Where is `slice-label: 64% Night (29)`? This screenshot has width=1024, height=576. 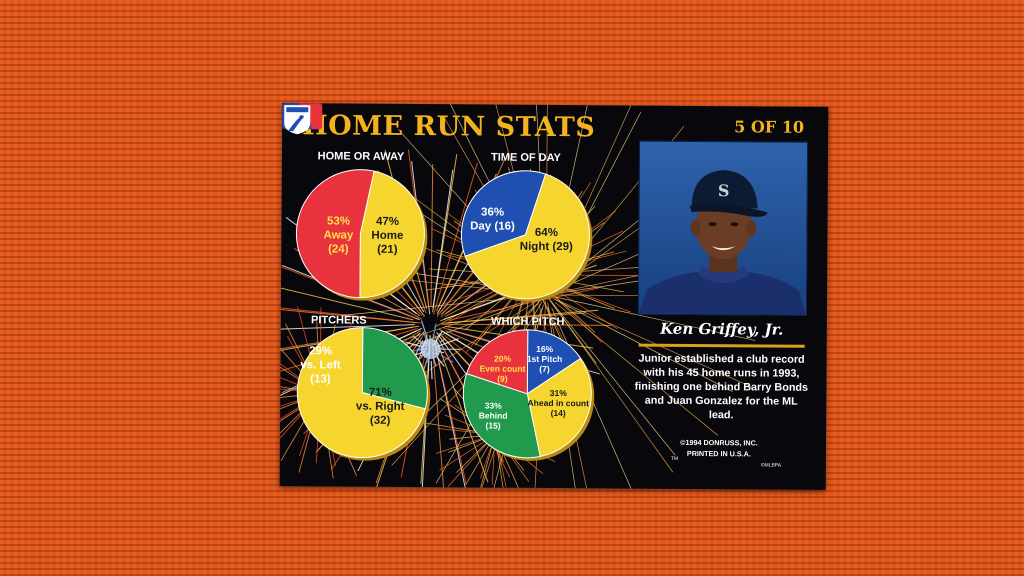 slice-label: 64% Night (29) is located at coordinates (546, 240).